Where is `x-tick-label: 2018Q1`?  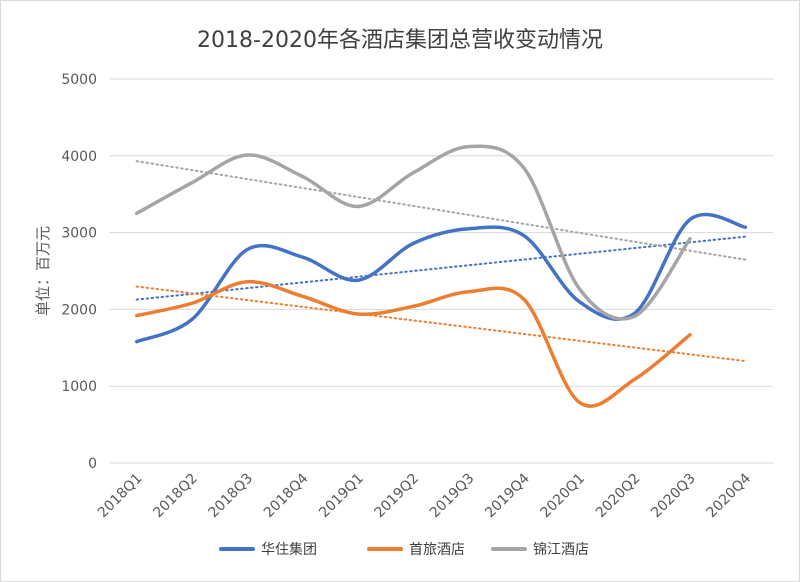
x-tick-label: 2018Q1 is located at coordinates (120, 496).